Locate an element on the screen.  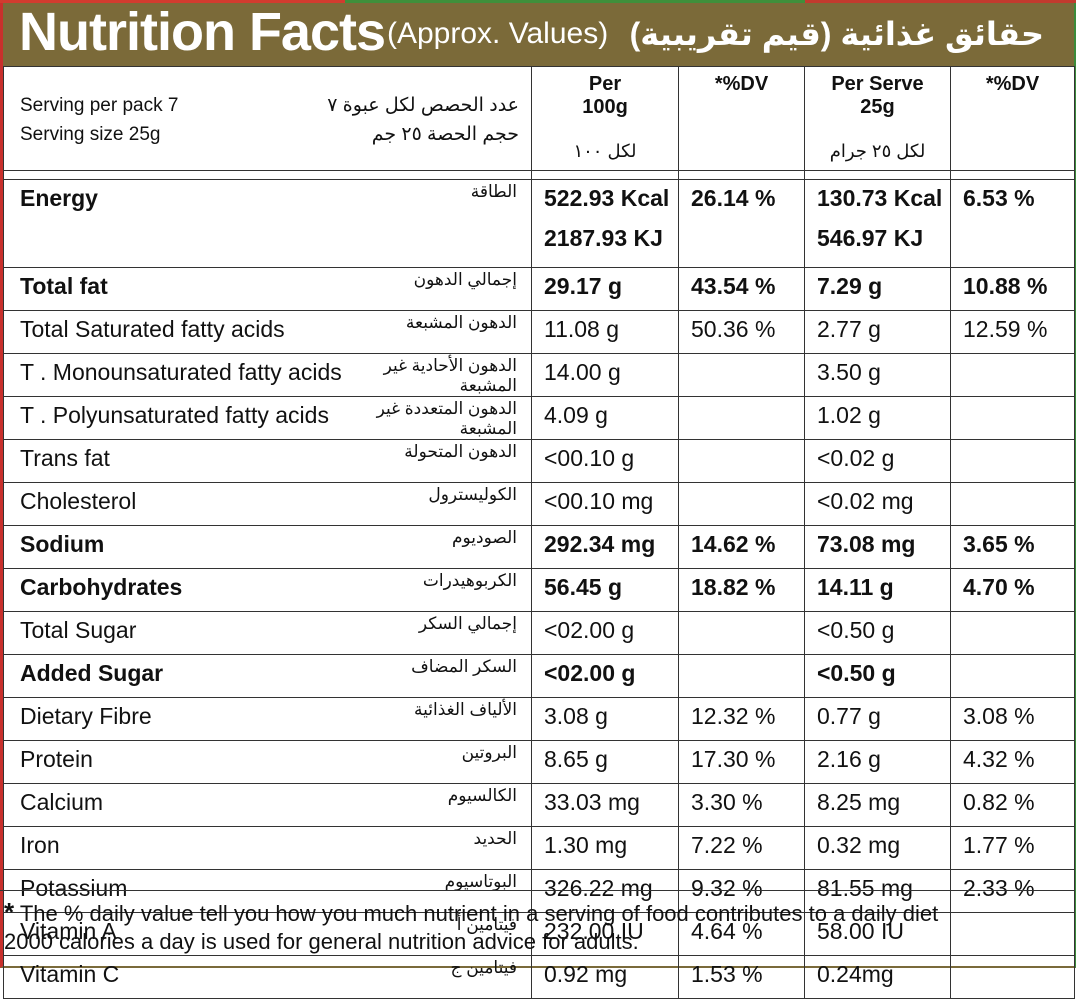
value-per-serve: 3.50 g is located at coordinates (877, 375).